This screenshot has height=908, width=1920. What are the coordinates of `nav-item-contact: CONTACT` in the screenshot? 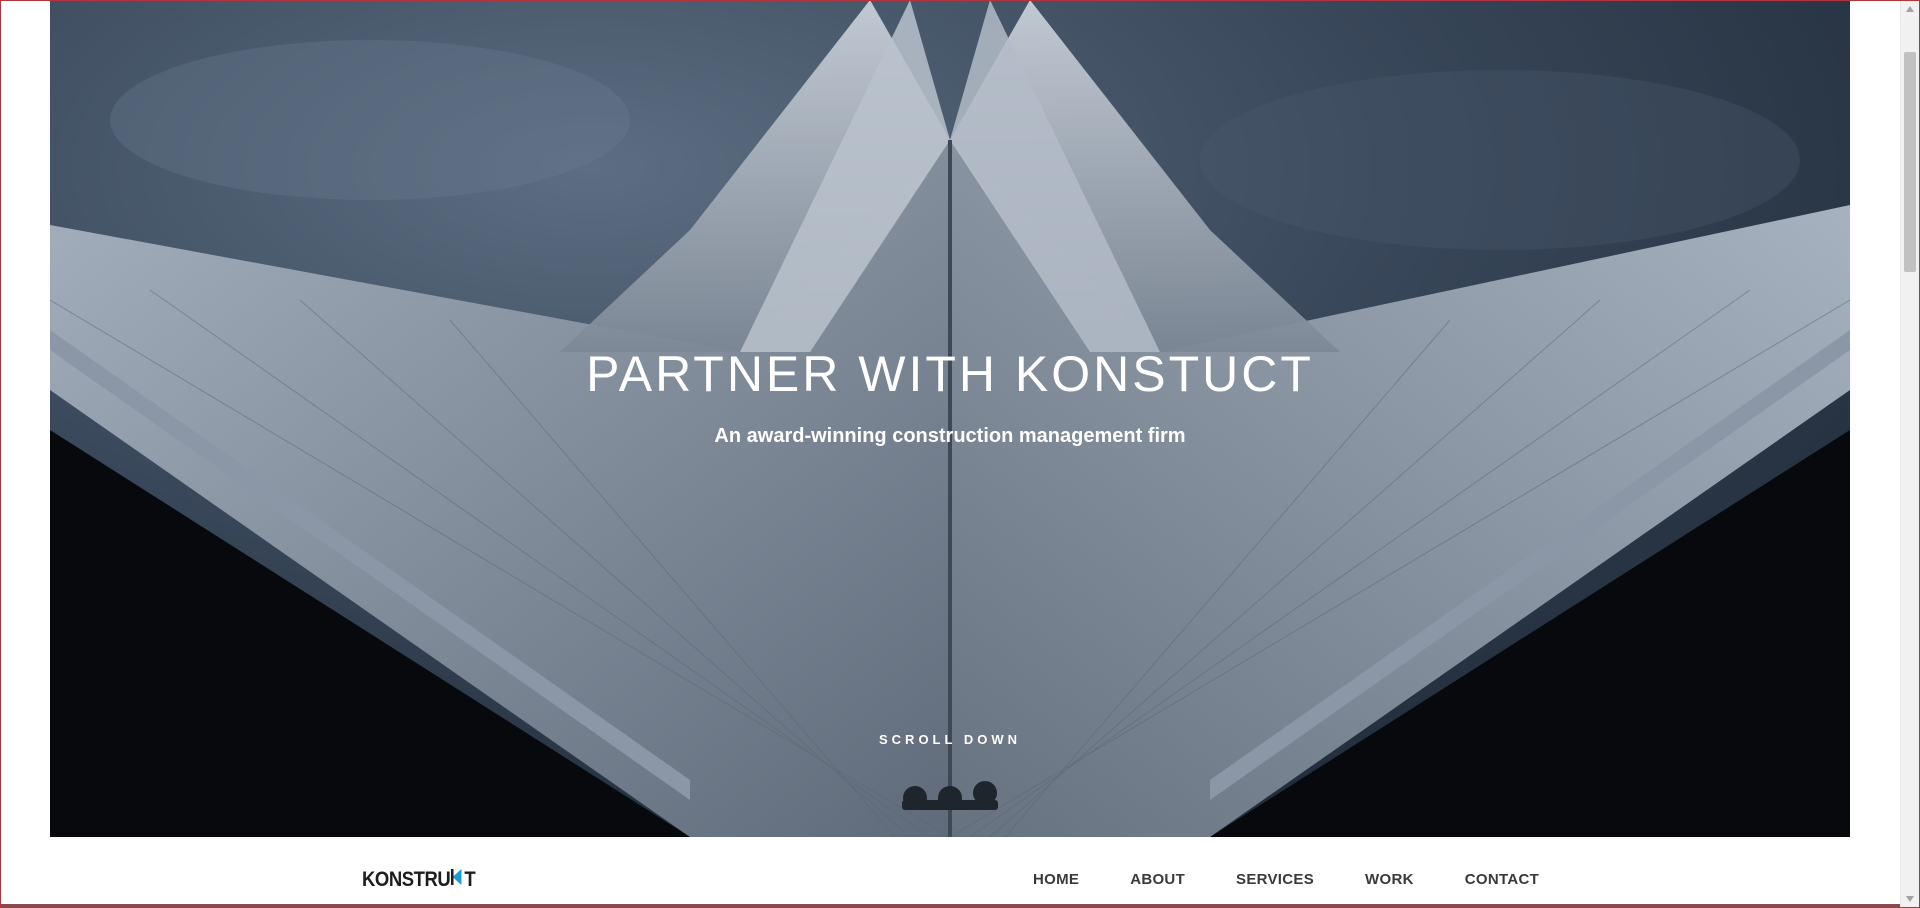 It's located at (1502, 879).